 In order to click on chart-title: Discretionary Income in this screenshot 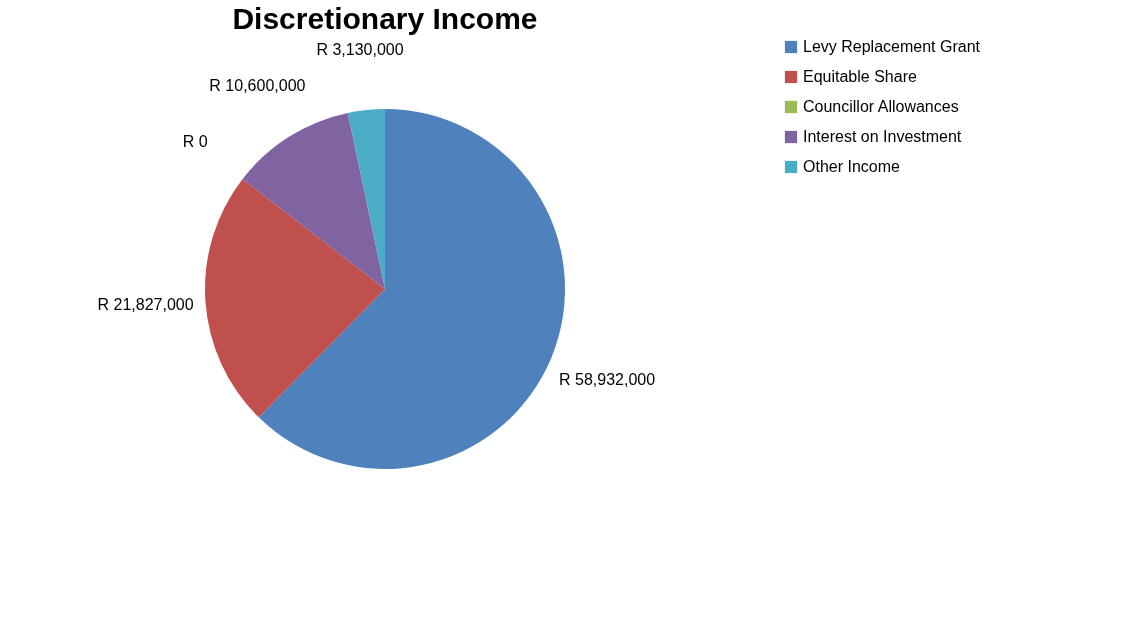, I will do `click(385, 18)`.